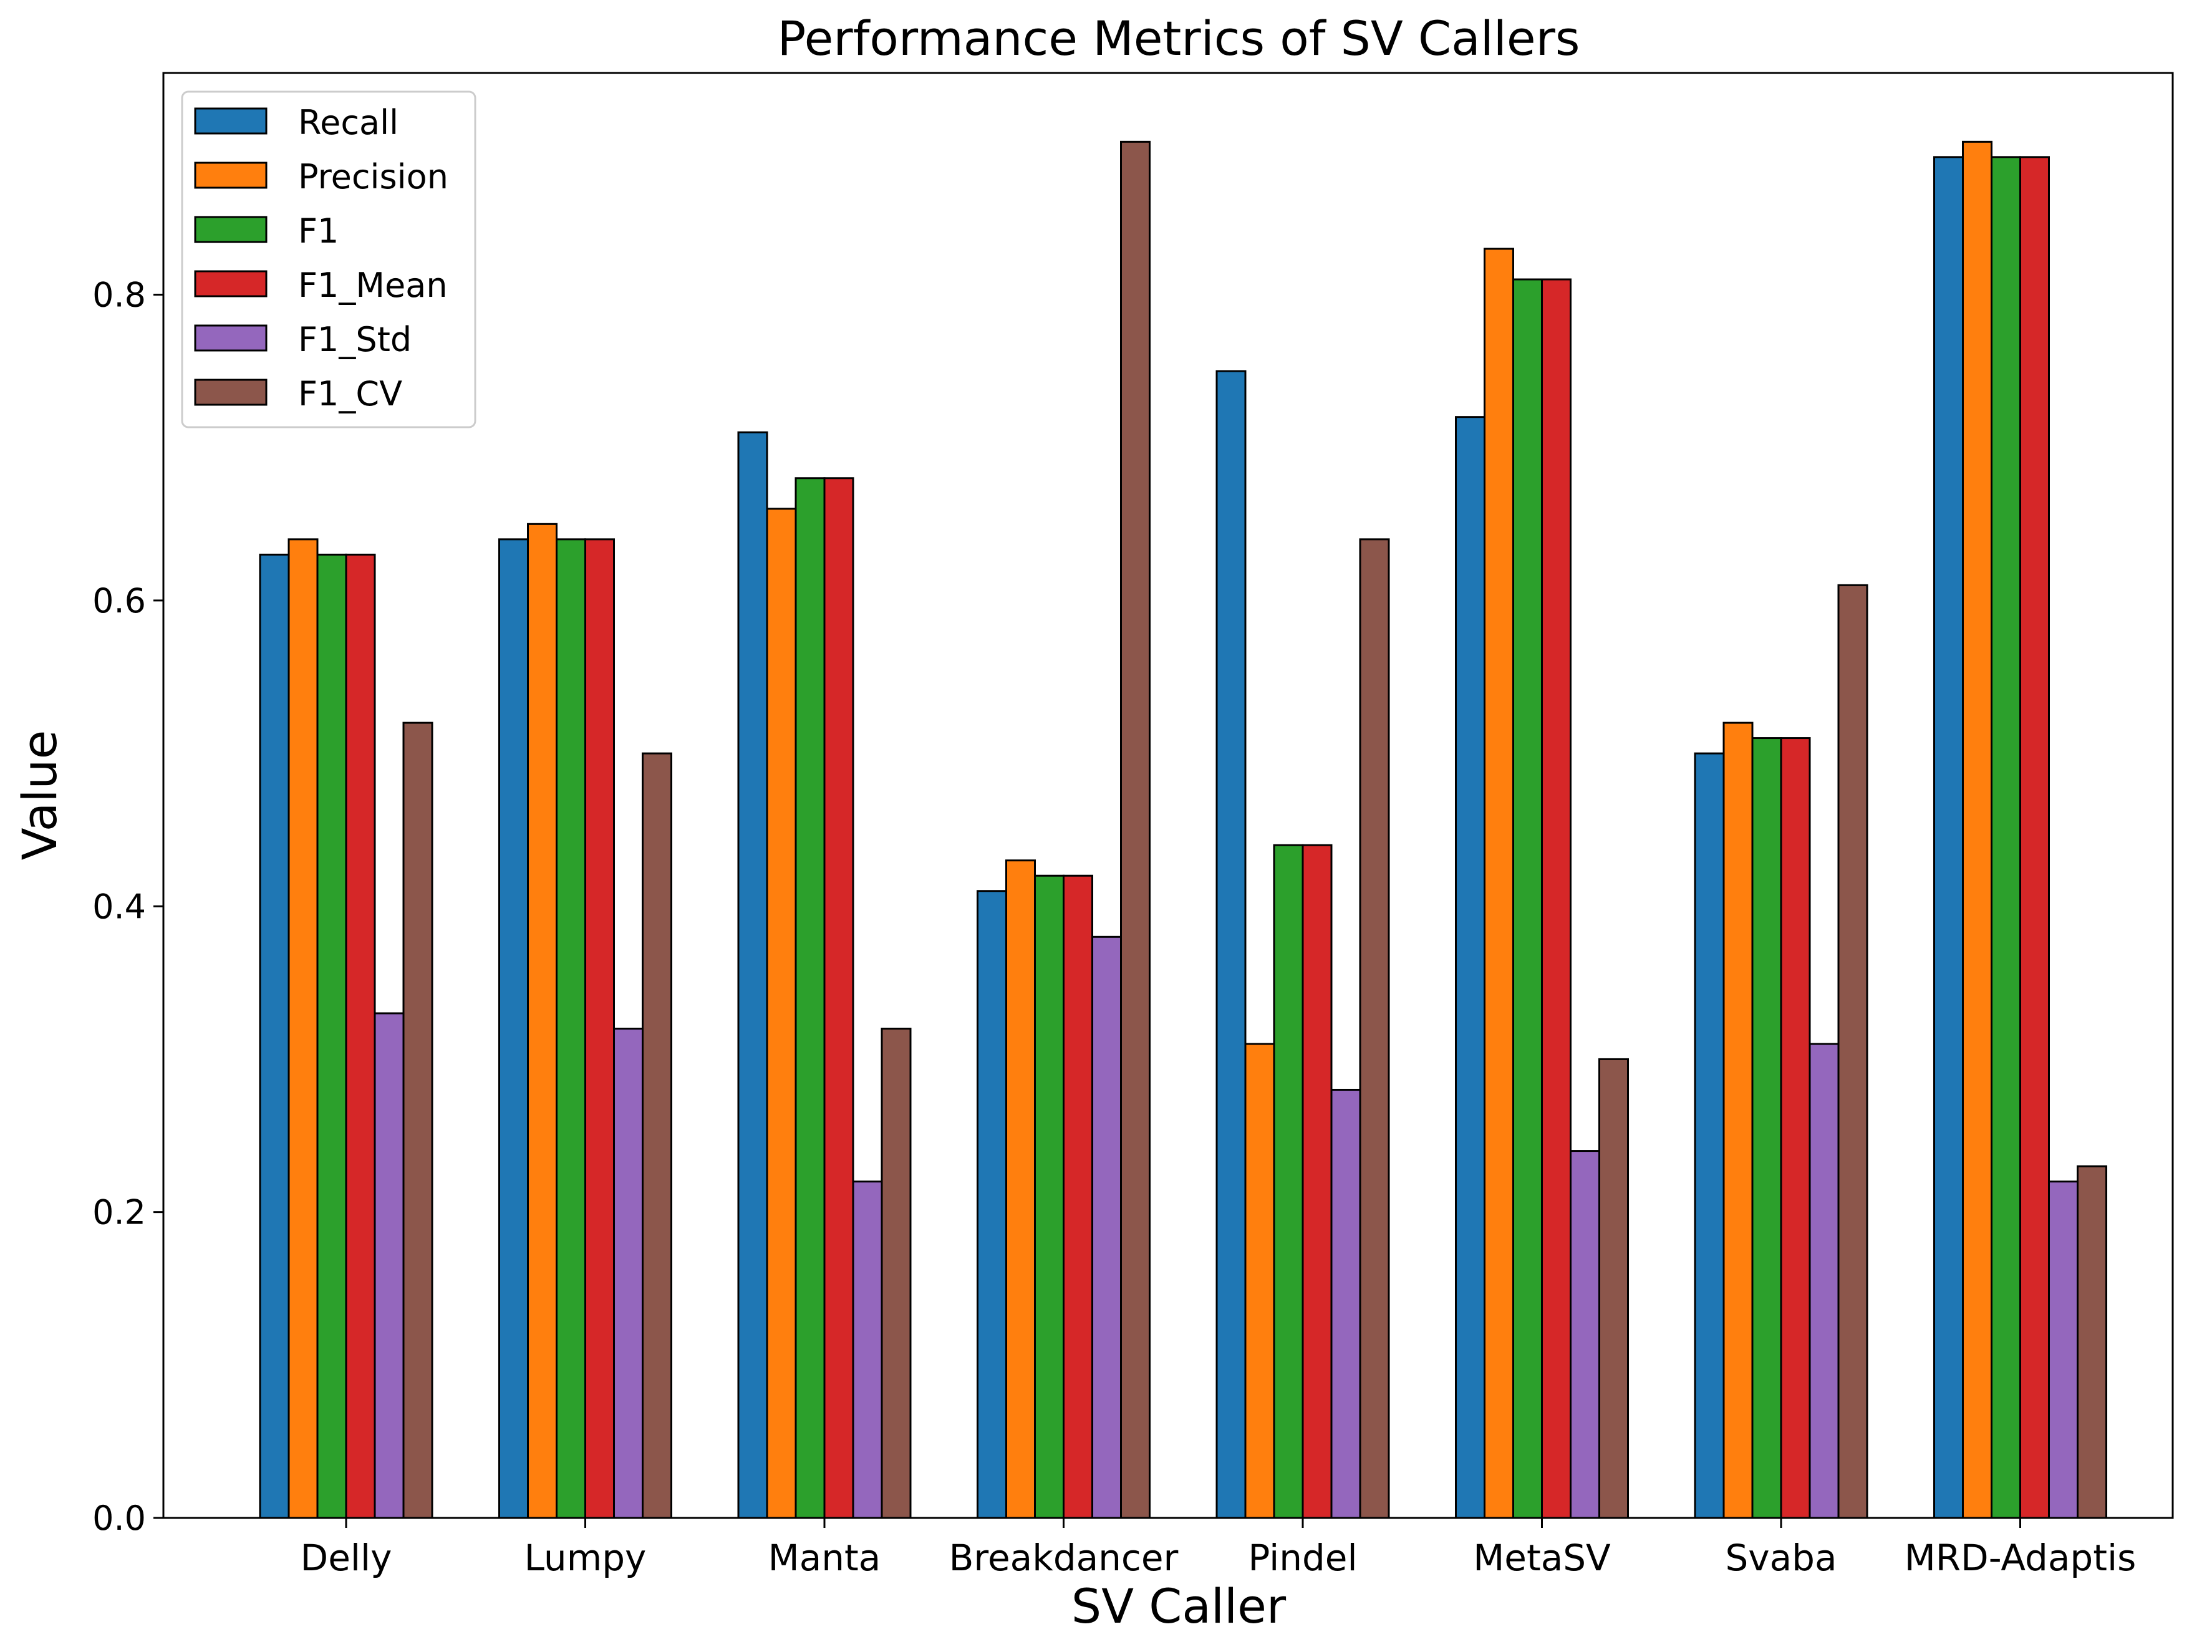 This screenshot has height=1652, width=2212. Describe the element at coordinates (1852, 1051) in the screenshot. I see `bar-svaba-f1-cv` at that location.